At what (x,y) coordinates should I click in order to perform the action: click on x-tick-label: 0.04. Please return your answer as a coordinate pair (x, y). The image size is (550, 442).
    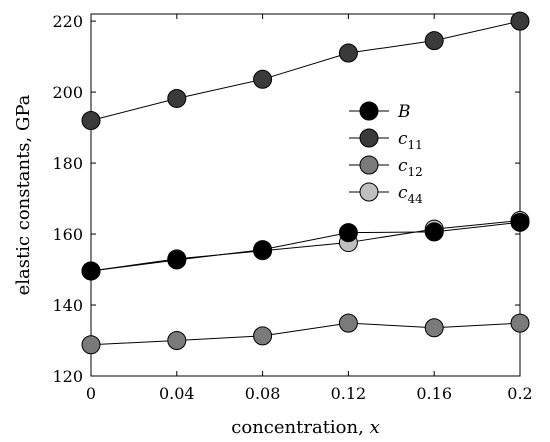
    Looking at the image, I should click on (177, 393).